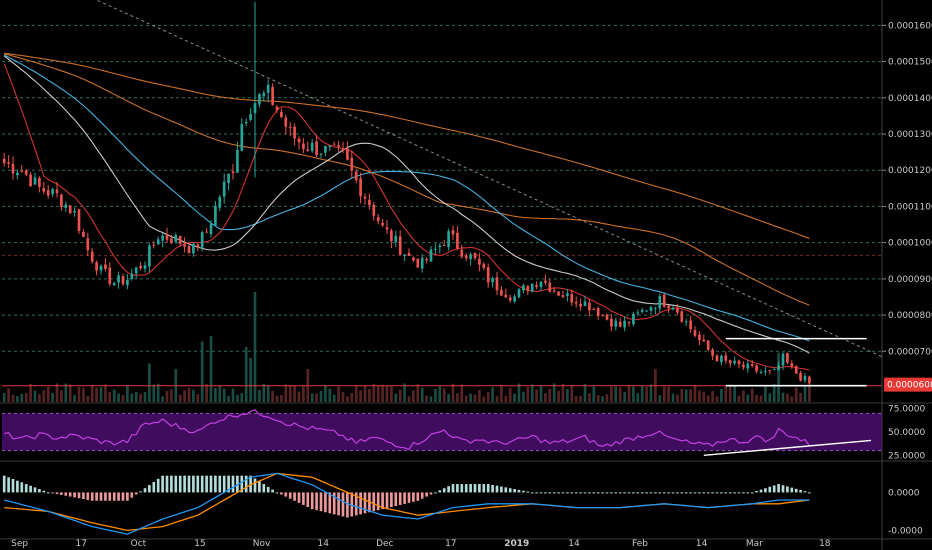 The width and height of the screenshot is (932, 550). What do you see at coordinates (463, 433) in the screenshot?
I see `rsi-pane: 75.0000 50.0000 25.0000` at bounding box center [463, 433].